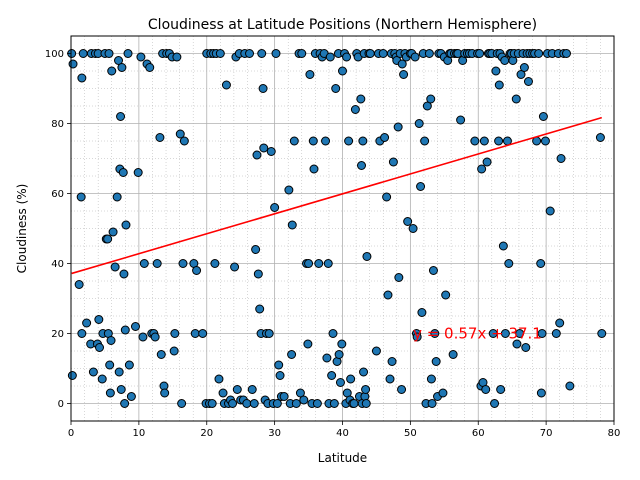 This screenshot has width=640, height=480. I want to click on x-tick-label: 30, so click(274, 433).